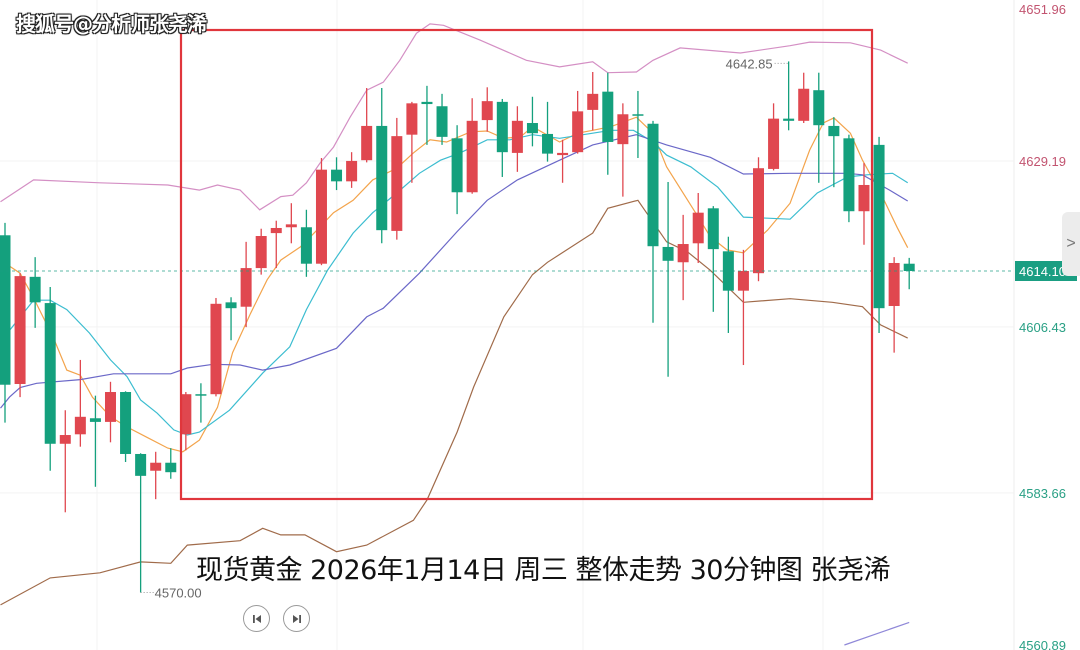 The width and height of the screenshot is (1080, 650). Describe the element at coordinates (1042, 161) in the screenshot. I see `y-tick-label: 4629.19` at that location.